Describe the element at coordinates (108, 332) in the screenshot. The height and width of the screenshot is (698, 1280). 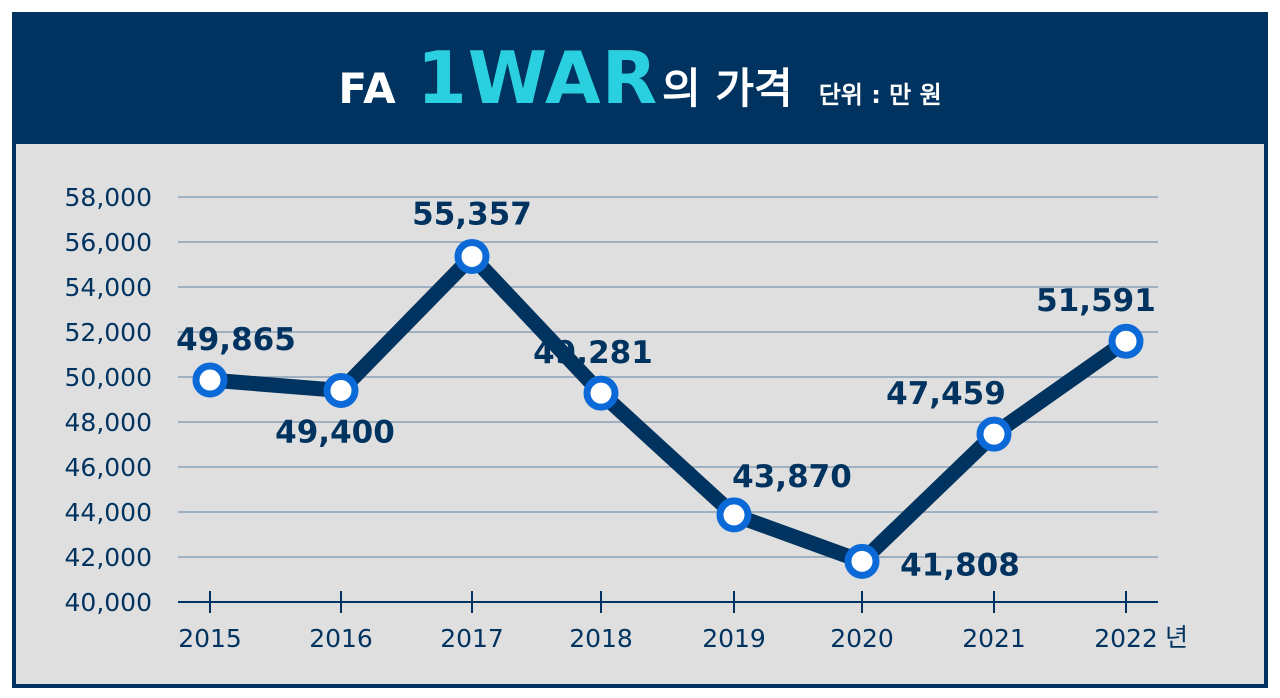
I see `y-tick-label: 52,000` at that location.